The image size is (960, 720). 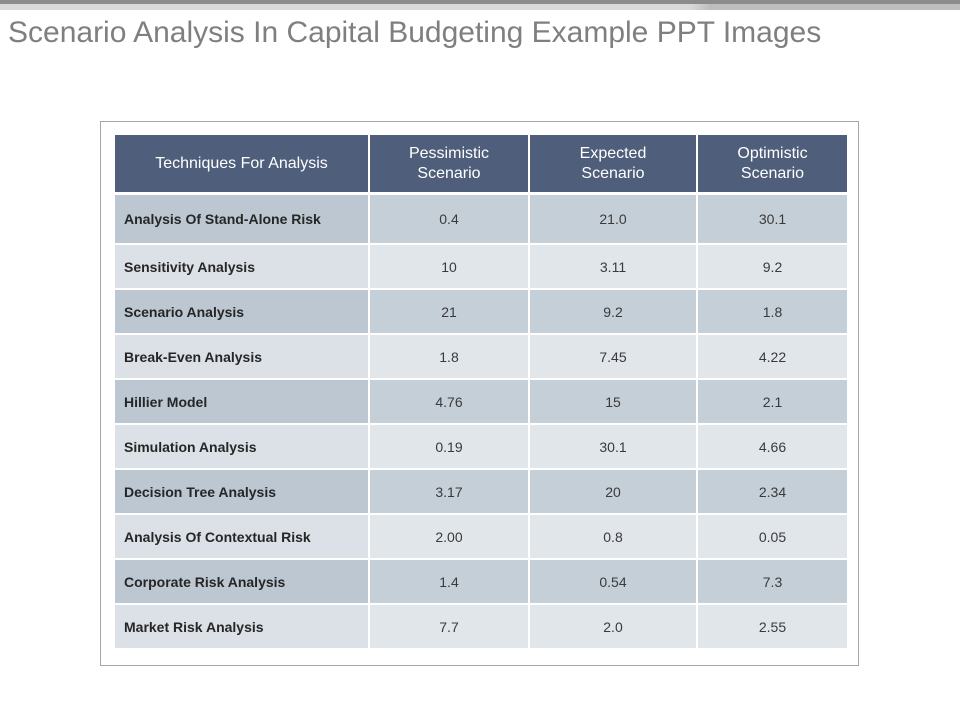 I want to click on table-row: Analysis Of Stand-Alone Risk 0.4 21.0 30.1, so click(x=481, y=220).